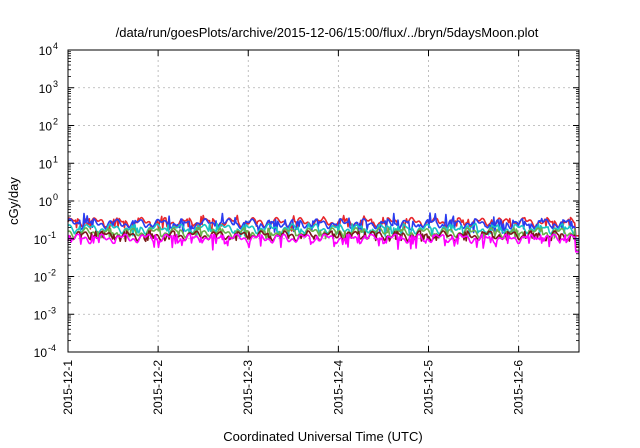 The height and width of the screenshot is (448, 640). I want to click on y-tick-exponent: 3, so click(55, 84).